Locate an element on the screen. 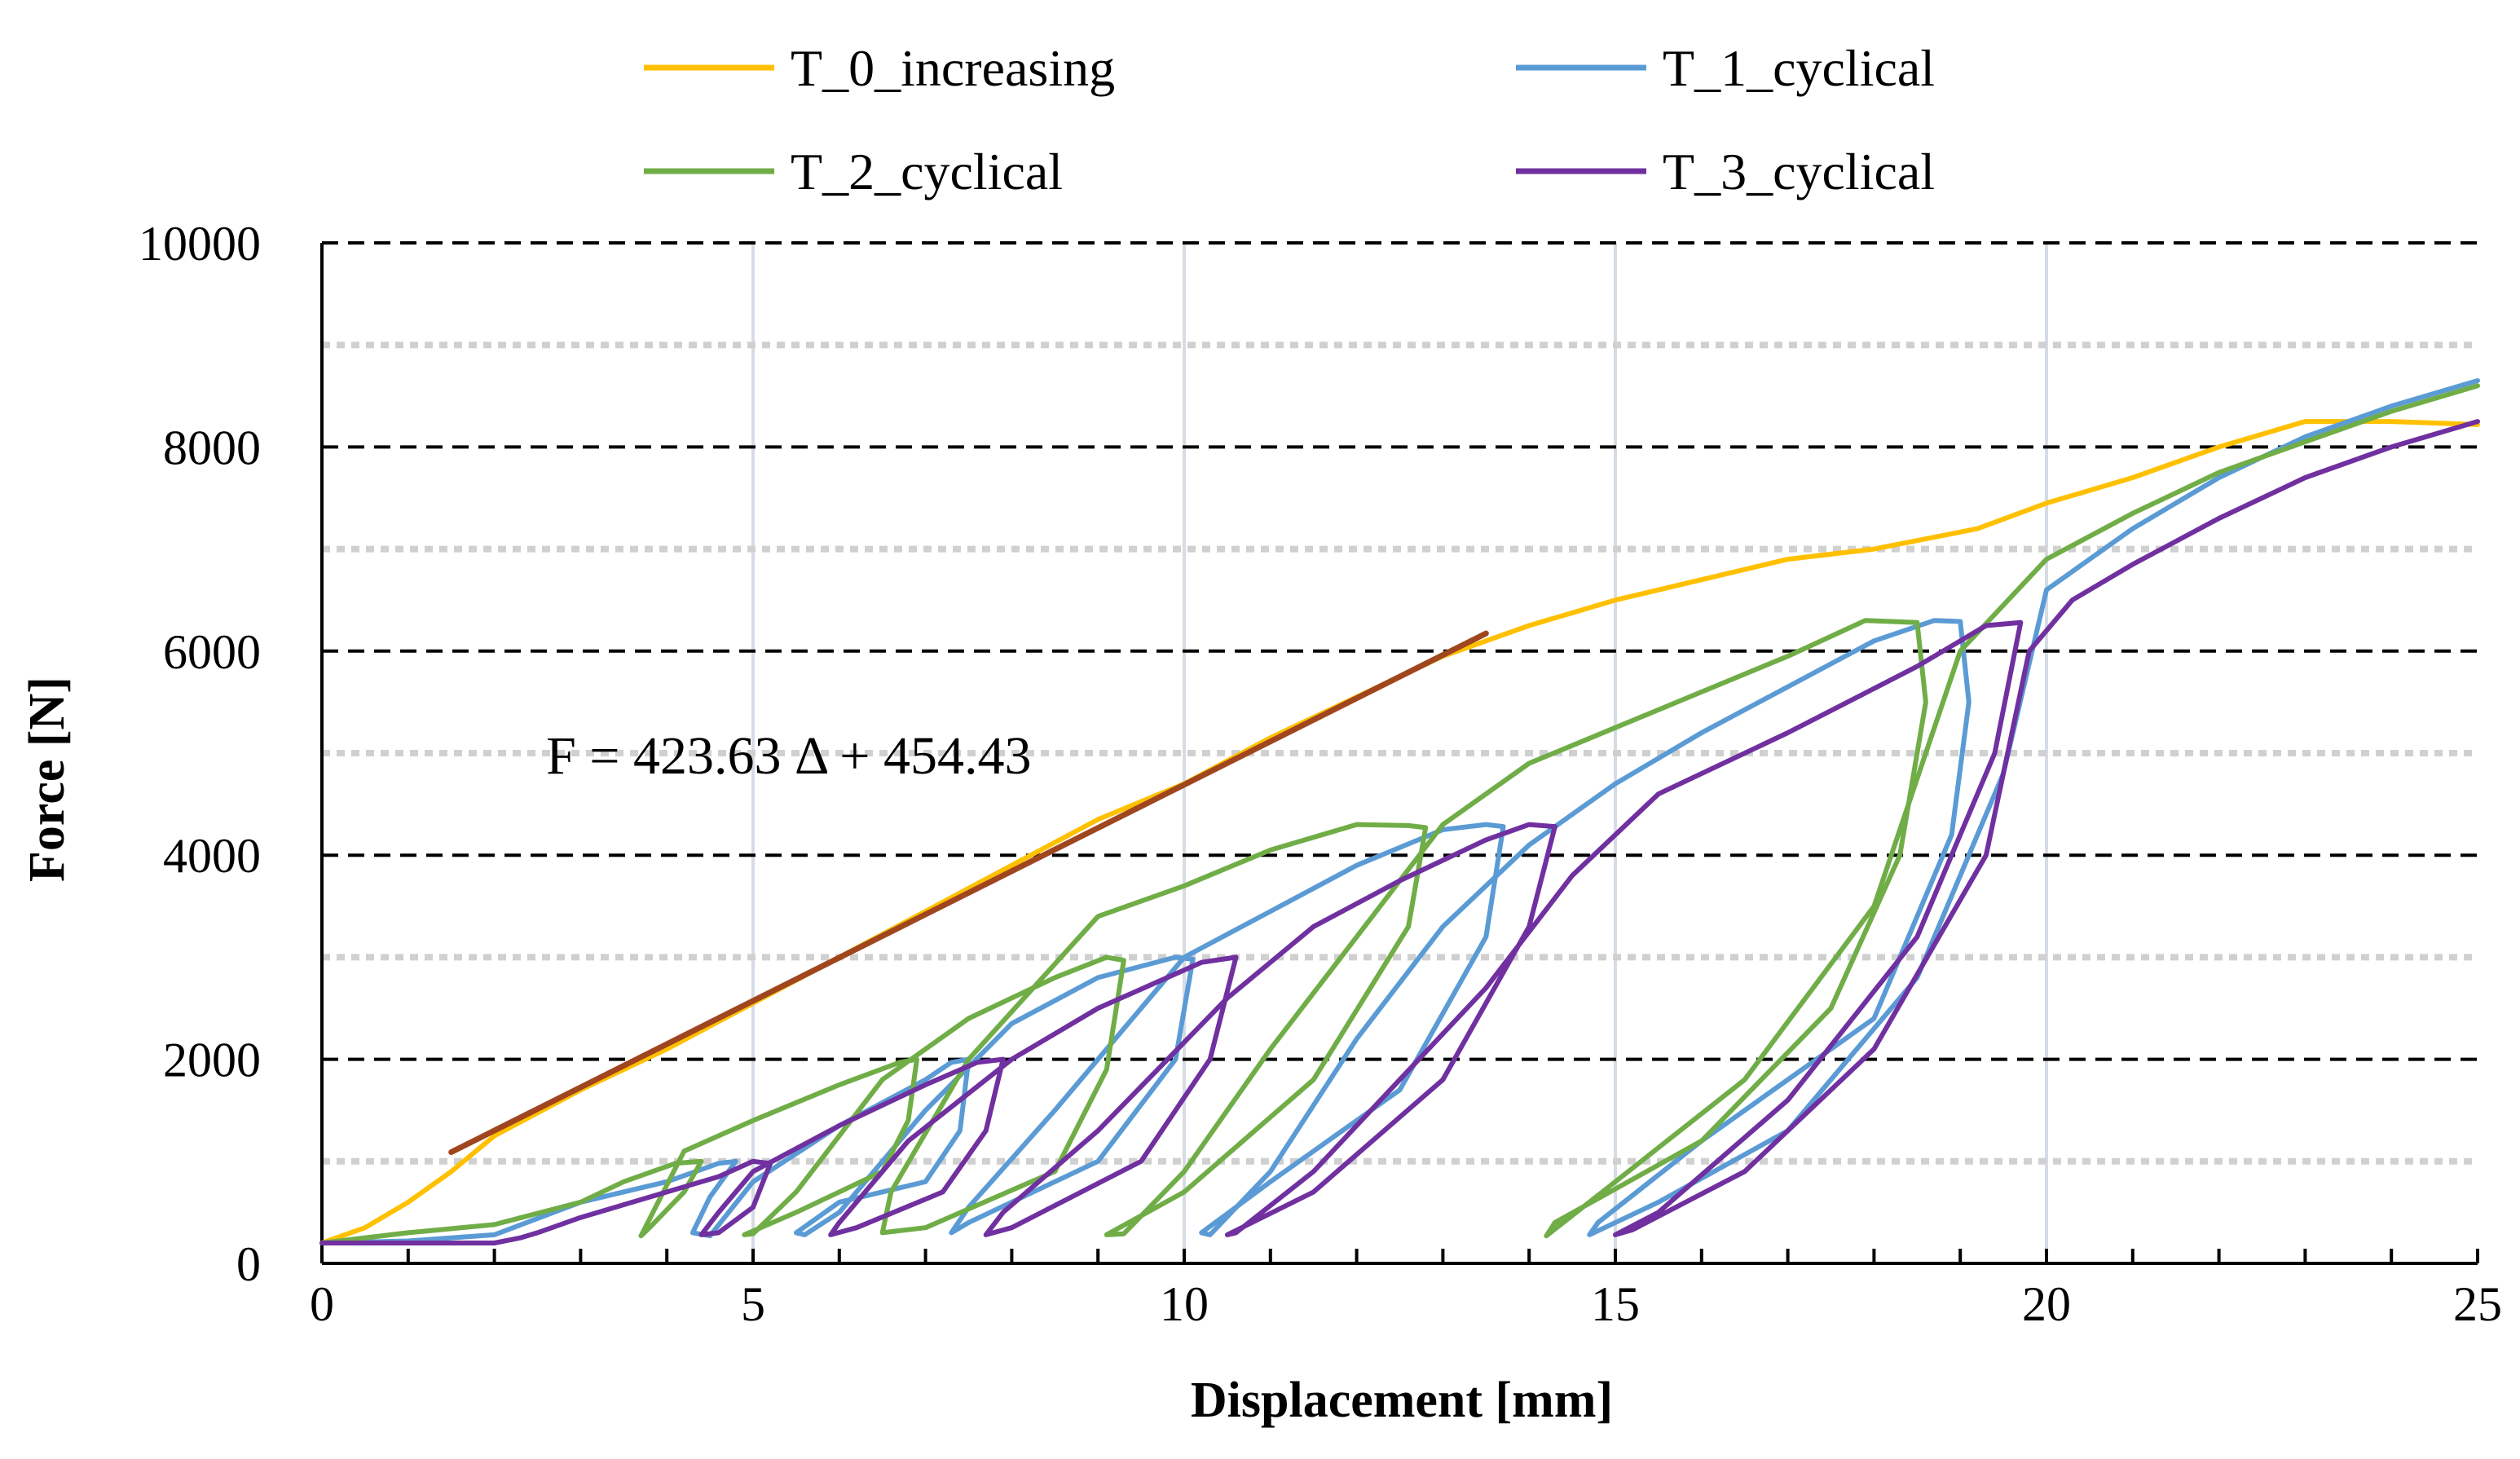  x-tick-label: 0 is located at coordinates (322, 1304).